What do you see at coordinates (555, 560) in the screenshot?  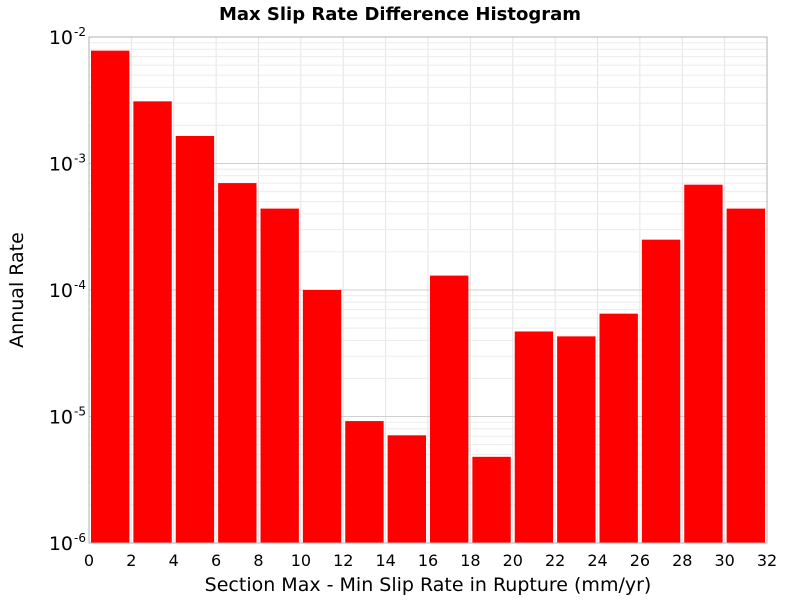 I see `x-tick-label: 22` at bounding box center [555, 560].